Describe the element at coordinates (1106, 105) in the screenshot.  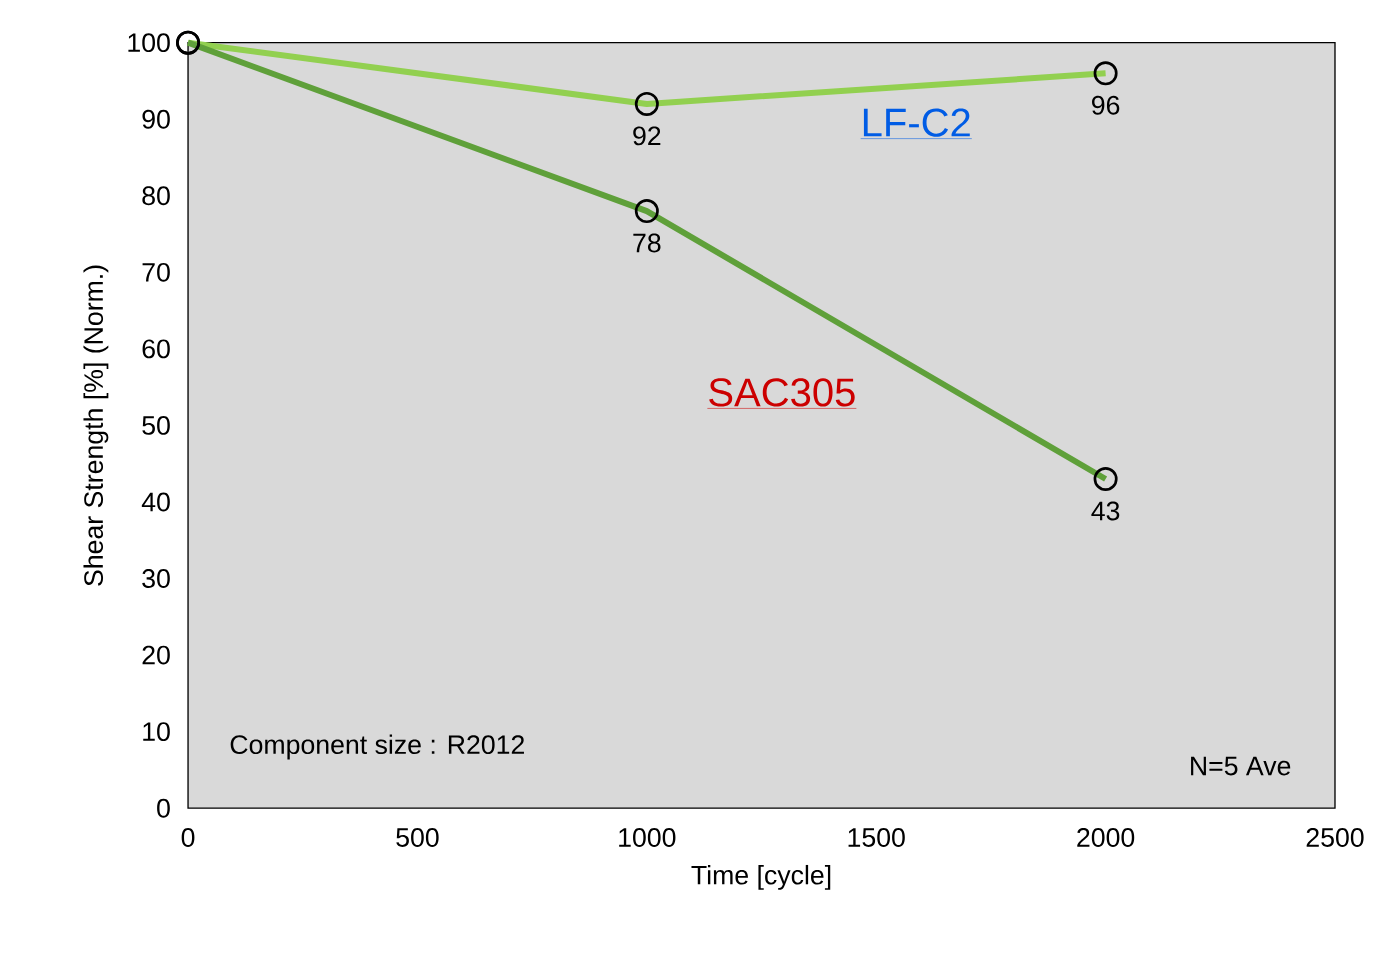
I see `data-label: 96` at that location.